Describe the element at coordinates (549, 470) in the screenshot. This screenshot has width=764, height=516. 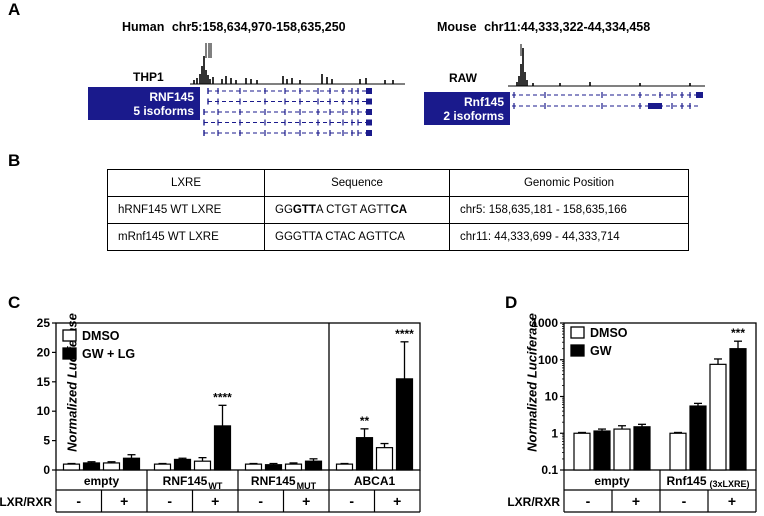
I see `y-tick-label: 0.1` at that location.